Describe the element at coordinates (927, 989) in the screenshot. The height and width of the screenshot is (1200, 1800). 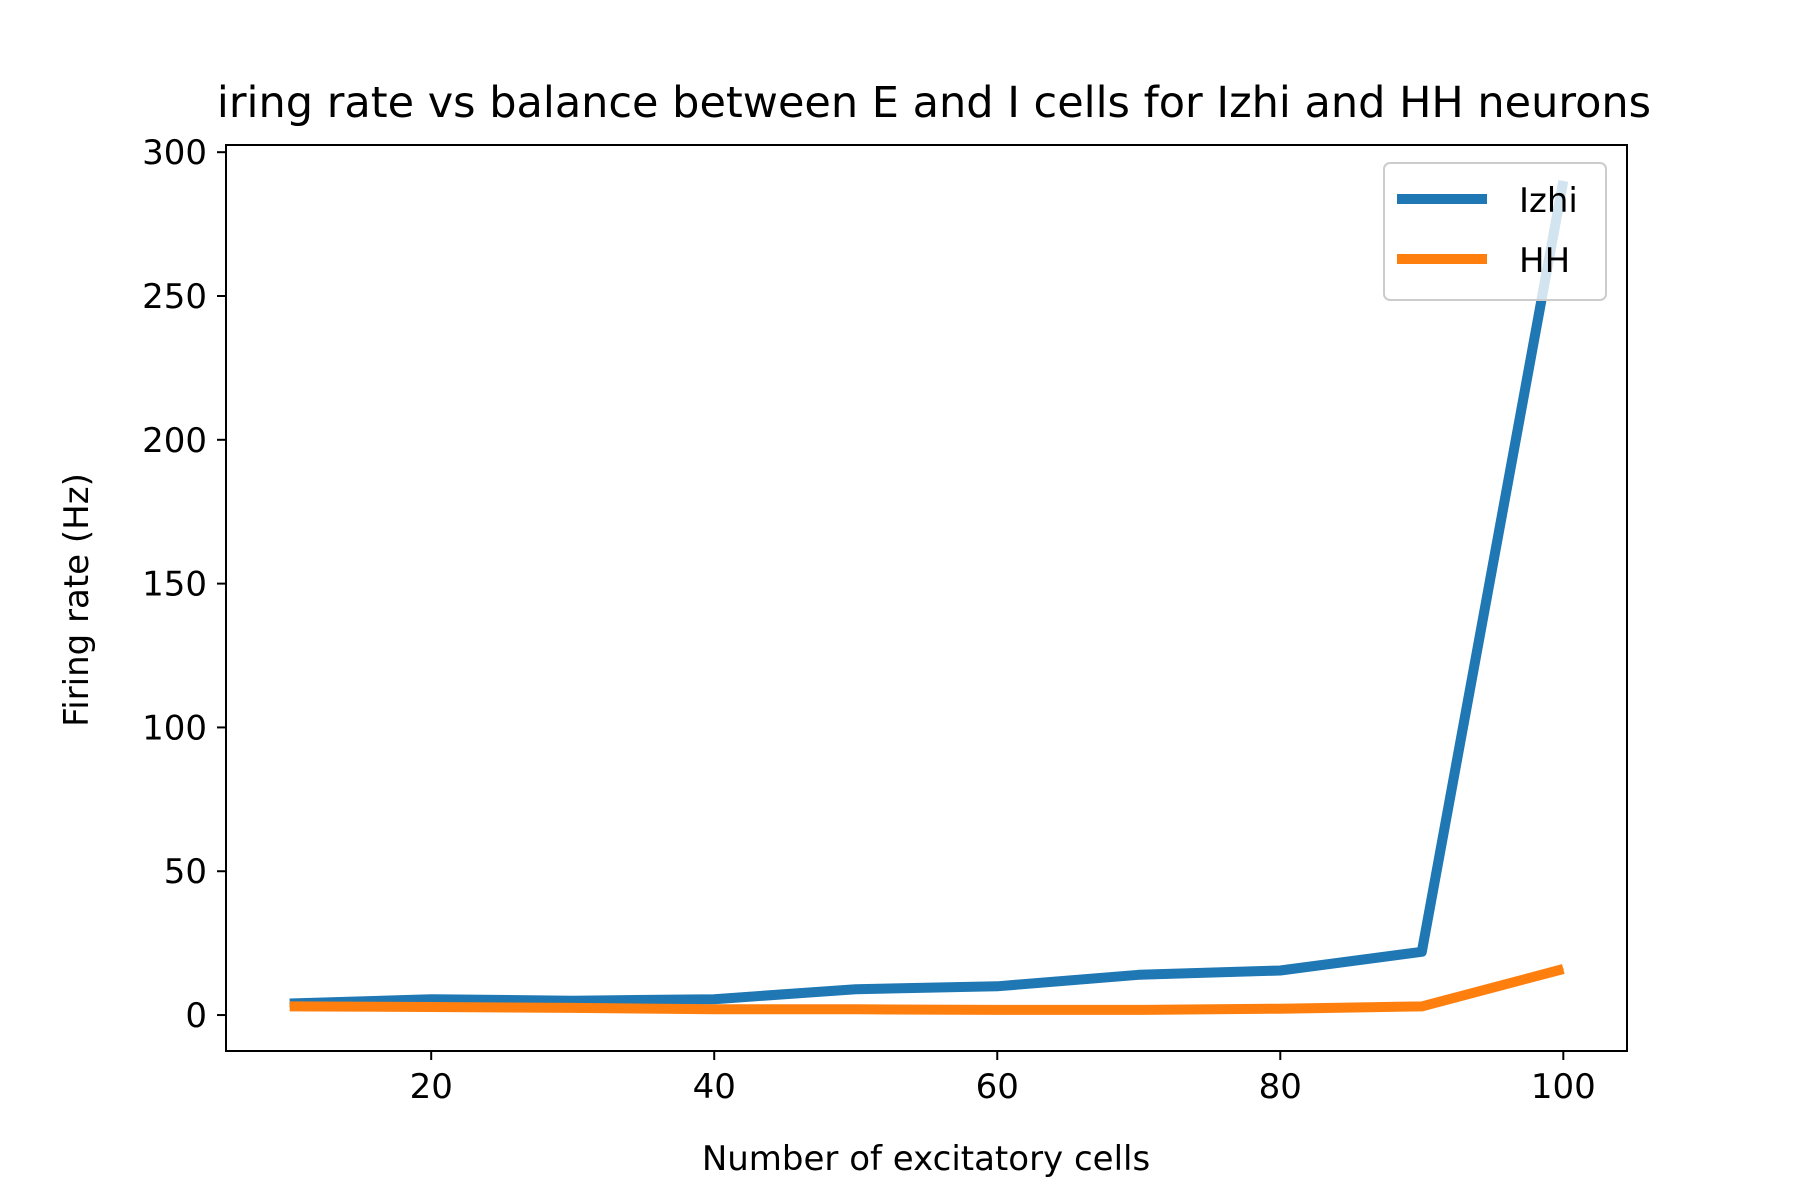
I see `series-line-hh` at that location.